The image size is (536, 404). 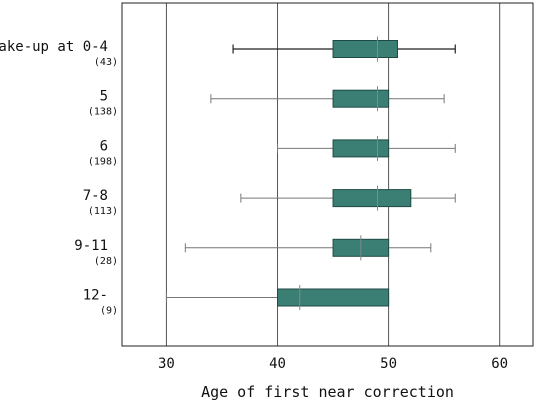 What do you see at coordinates (104, 146) in the screenshot?
I see `category-label: 6` at bounding box center [104, 146].